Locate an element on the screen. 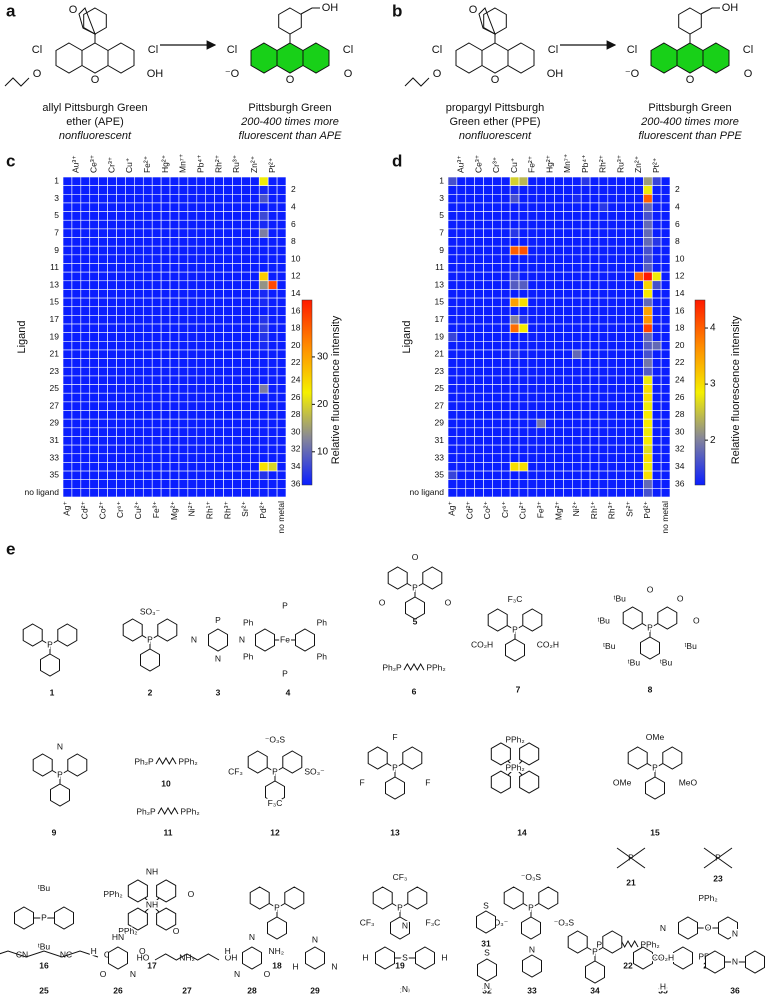  atom-label: Fe is located at coordinates (285, 639).